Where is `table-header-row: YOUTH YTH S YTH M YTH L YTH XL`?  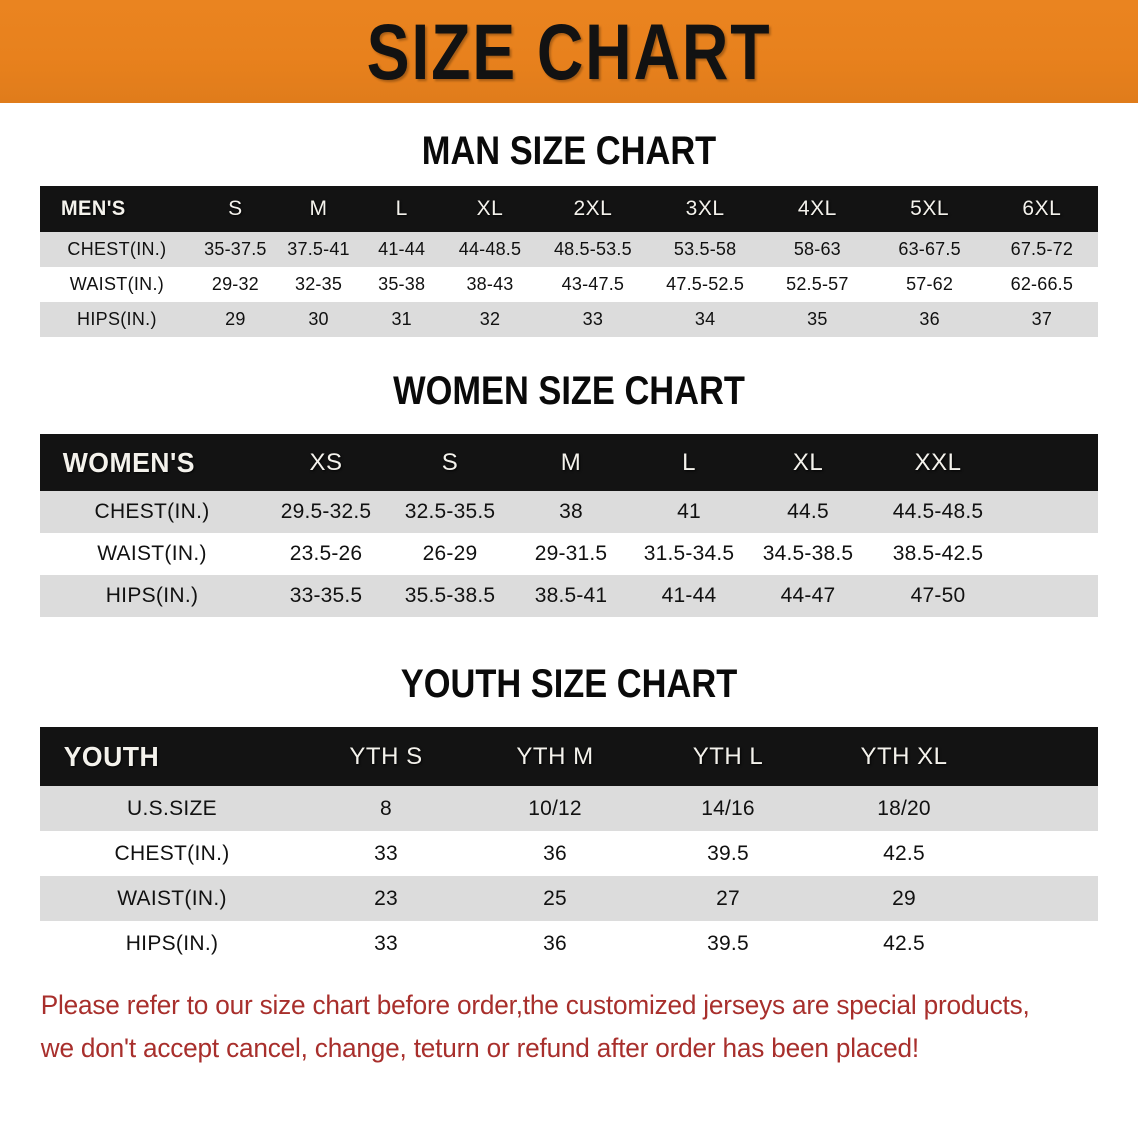 table-header-row: YOUTH YTH S YTH M YTH L YTH XL is located at coordinates (569, 756).